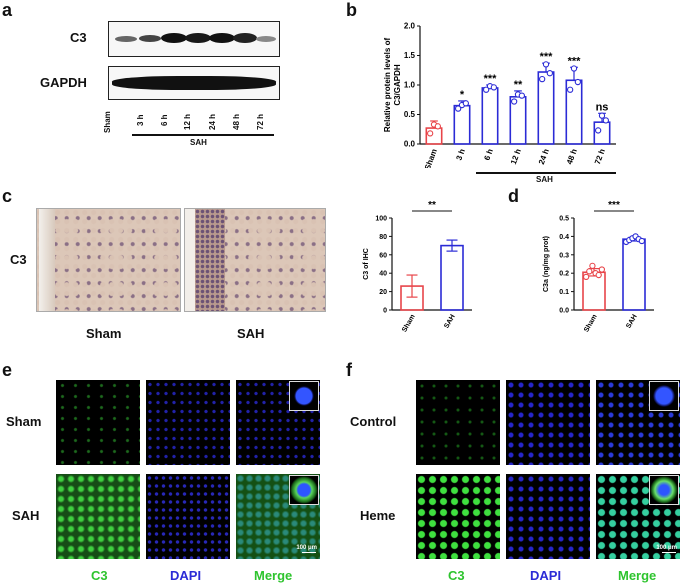 The width and height of the screenshot is (685, 585). What do you see at coordinates (410, 26) in the screenshot?
I see `y-tick-label: 2.0` at bounding box center [410, 26].